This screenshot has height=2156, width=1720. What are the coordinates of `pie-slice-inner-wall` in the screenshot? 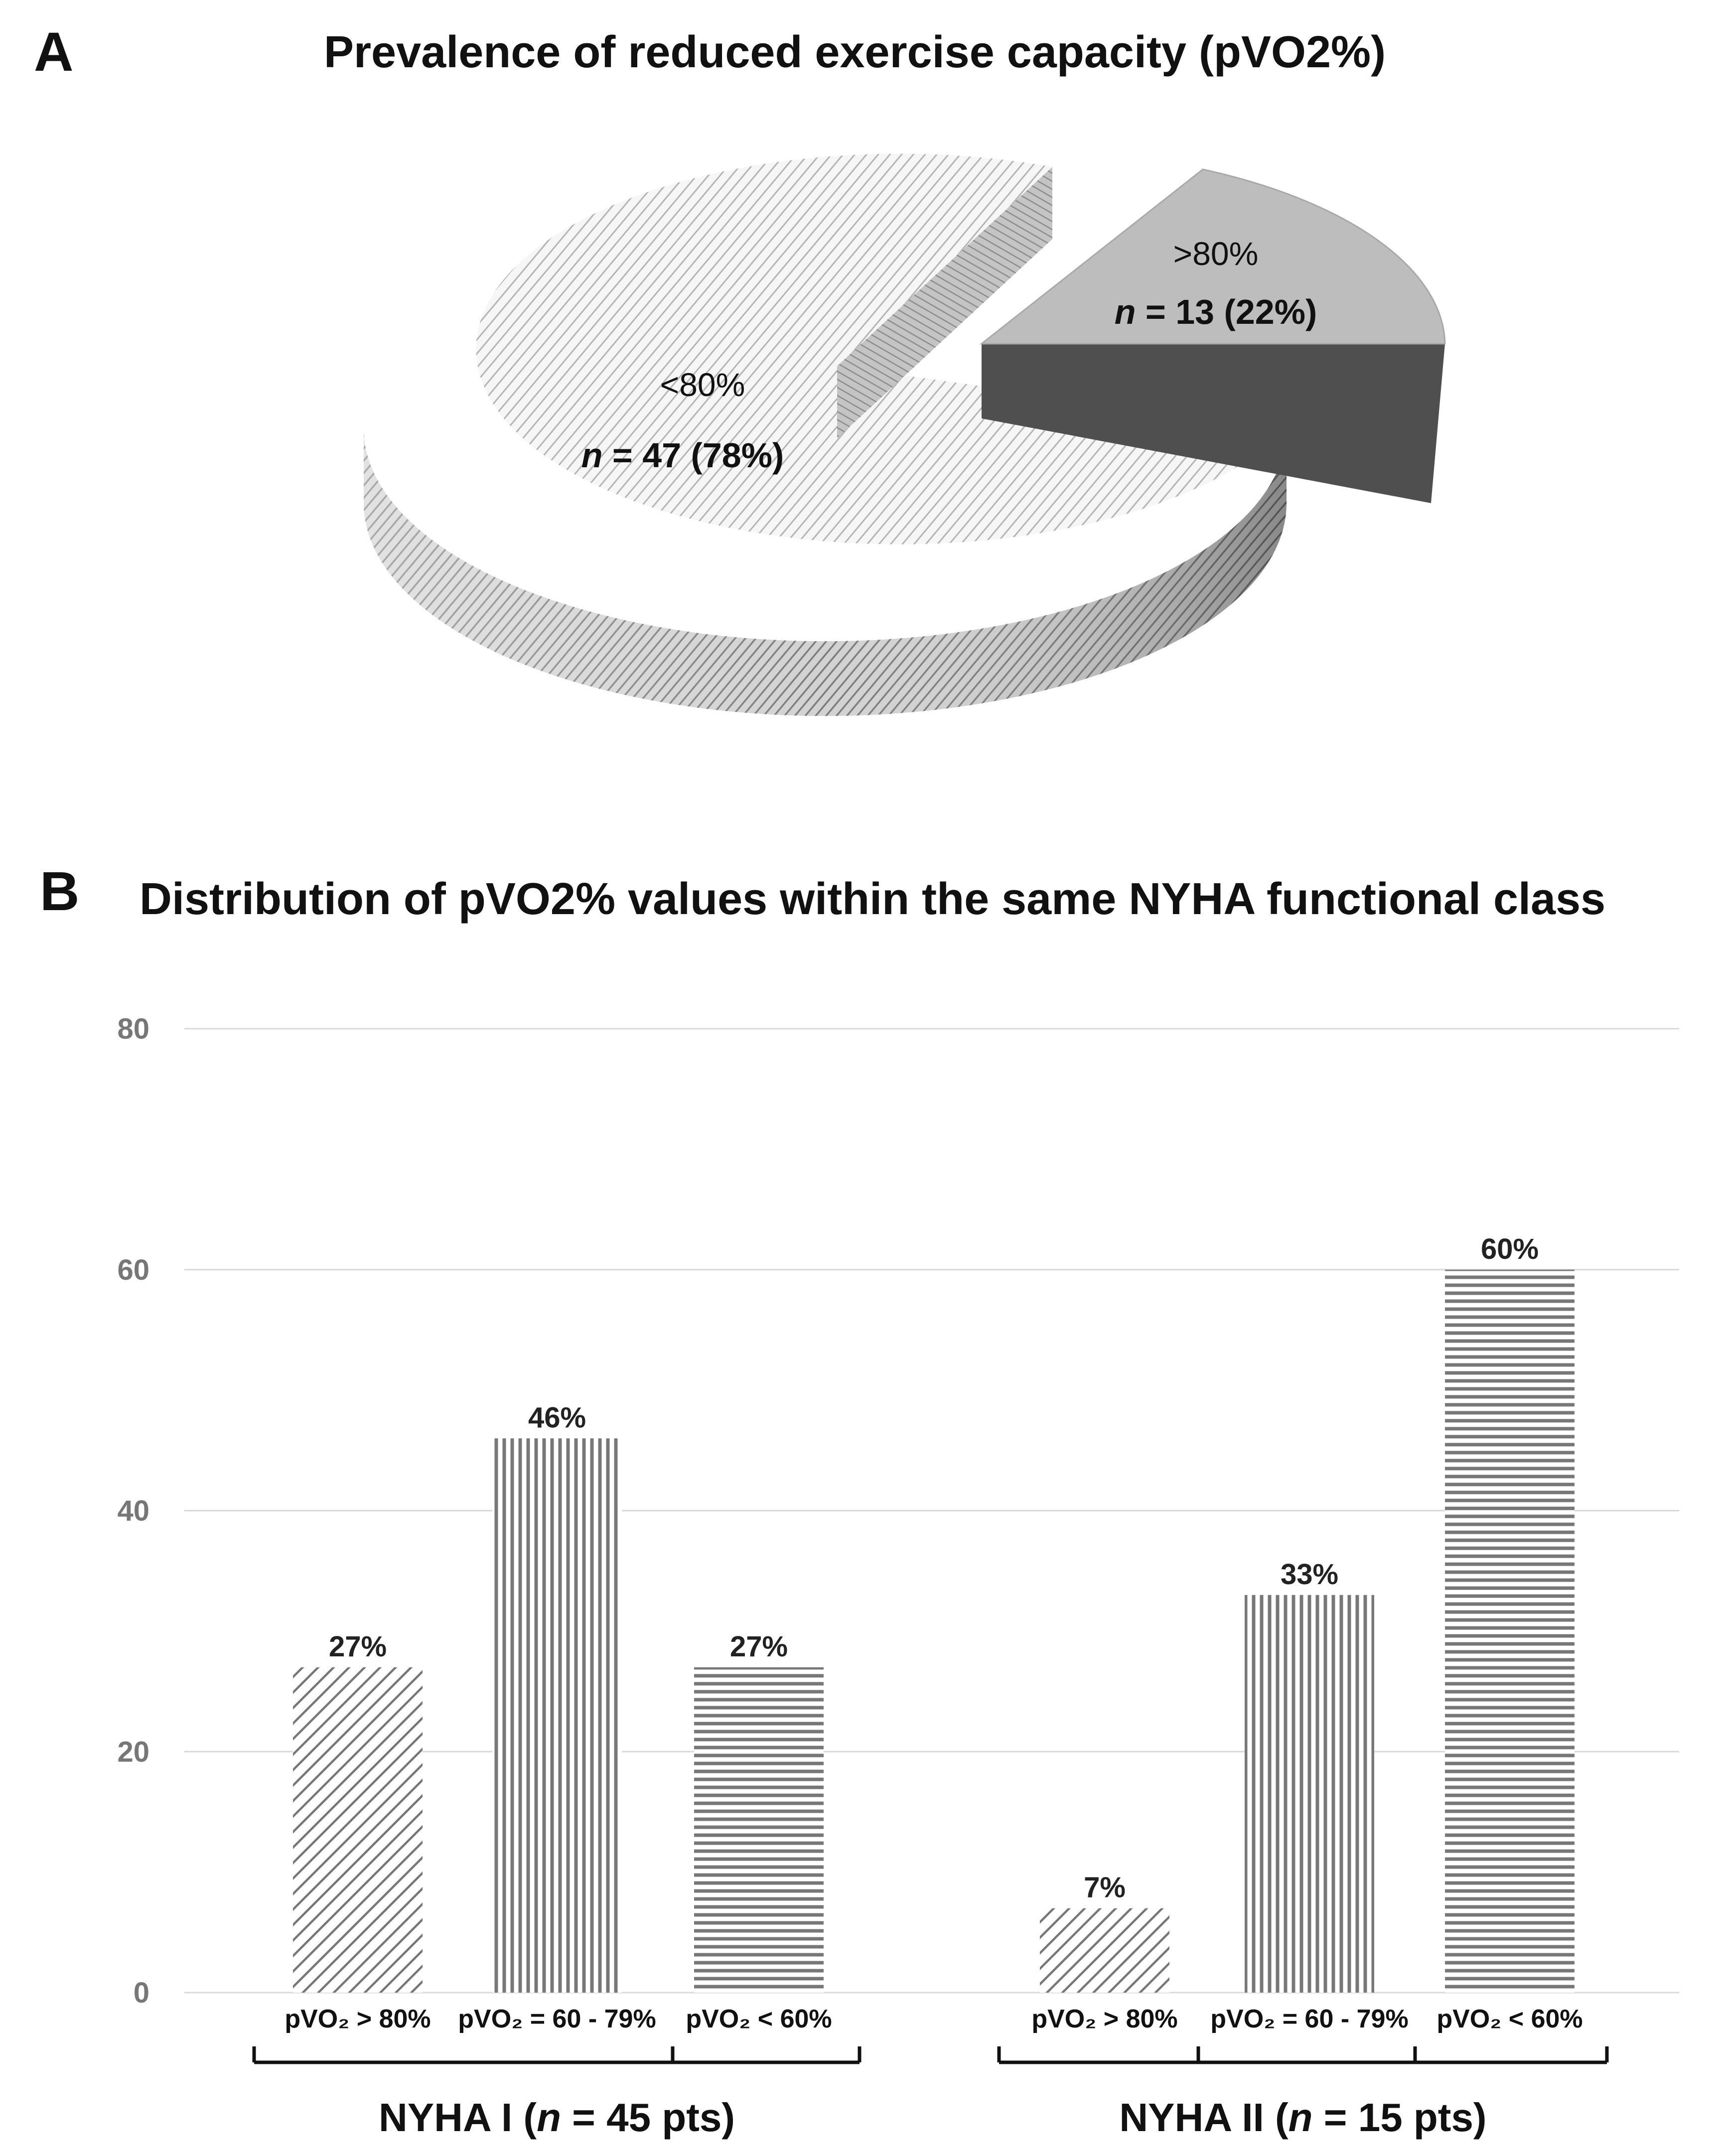 It's located at (944, 302).